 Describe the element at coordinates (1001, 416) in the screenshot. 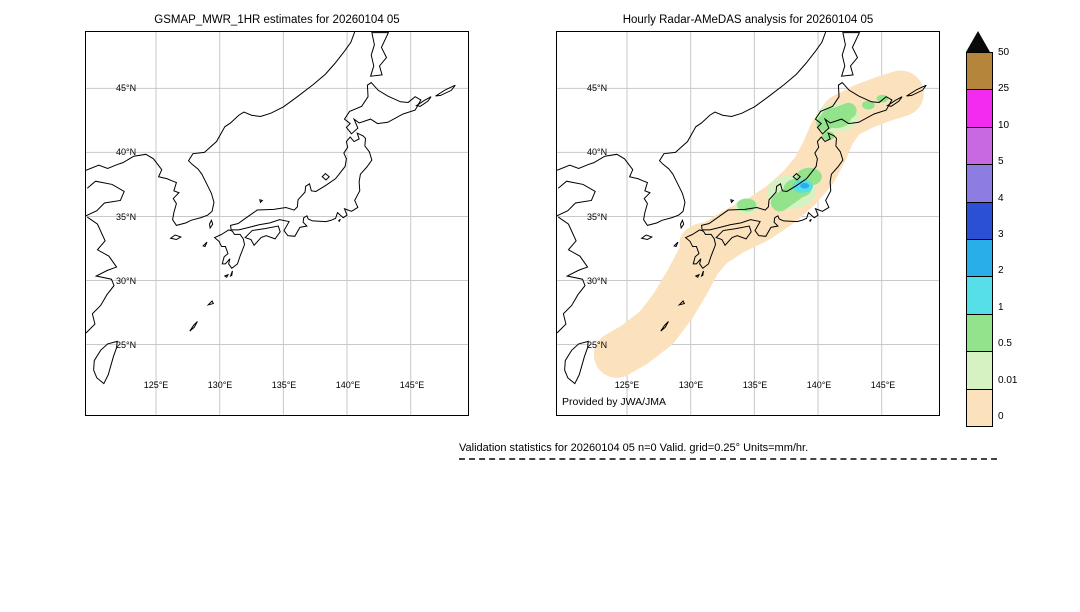

I see `colorbar-label-0: 0` at that location.